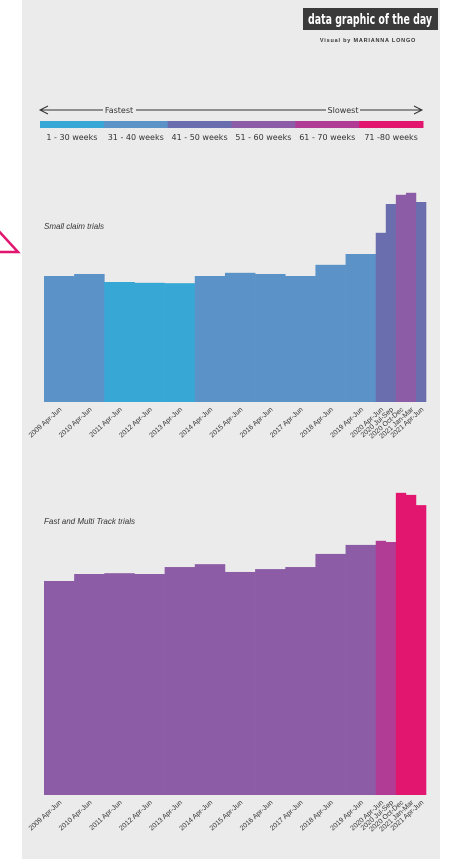 This screenshot has width=462, height=859. I want to click on title: data graphic of the day, so click(370, 20).